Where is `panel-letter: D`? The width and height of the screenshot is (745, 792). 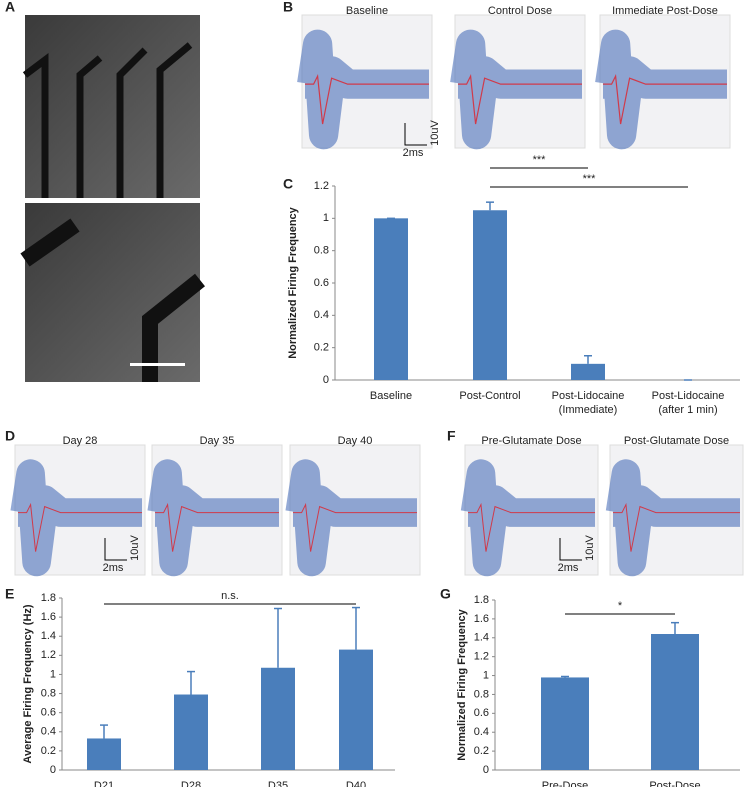
panel-letter: D is located at coordinates (10, 436).